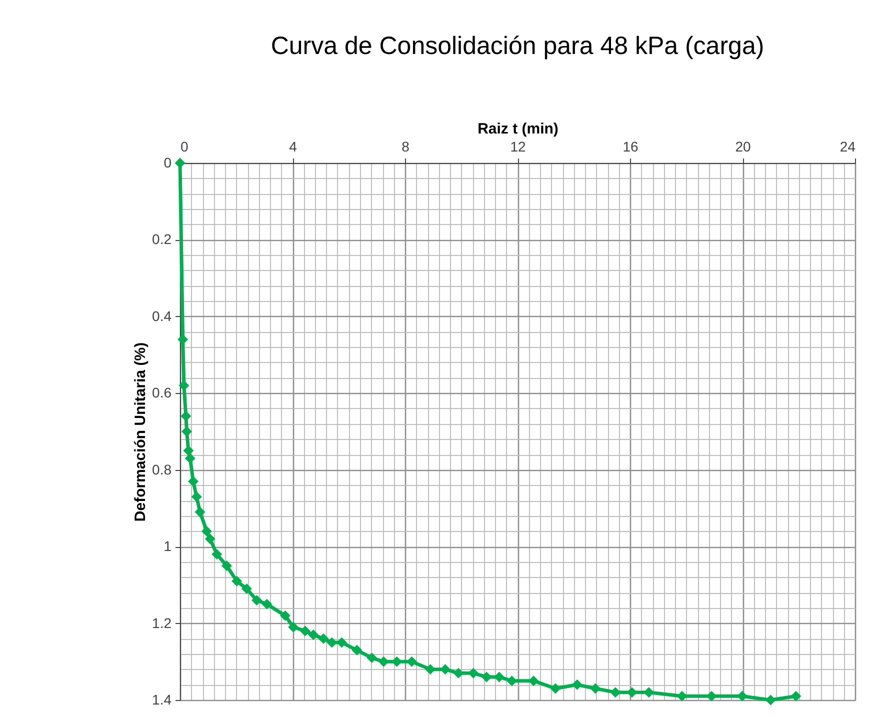 This screenshot has height=723, width=895. Describe the element at coordinates (141, 432) in the screenshot. I see `y-axis-title: Deformación Unitaria (%)` at that location.